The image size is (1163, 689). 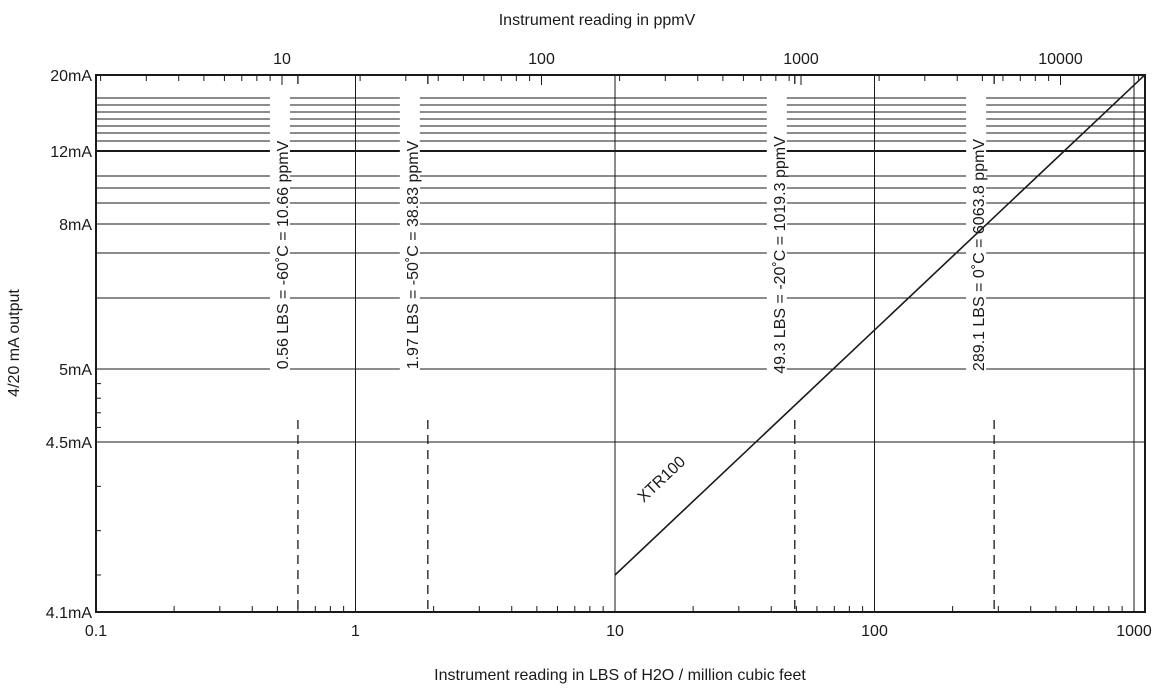 I want to click on y-axis-title: 4/20 mA output, so click(x=14, y=343).